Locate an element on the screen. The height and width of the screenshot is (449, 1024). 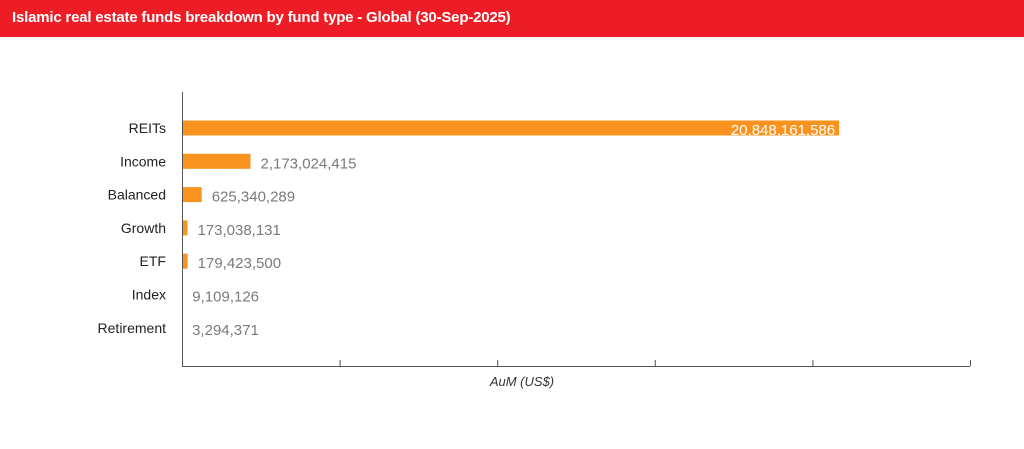
value-label-income: 2,173,024,415 is located at coordinates (308, 163).